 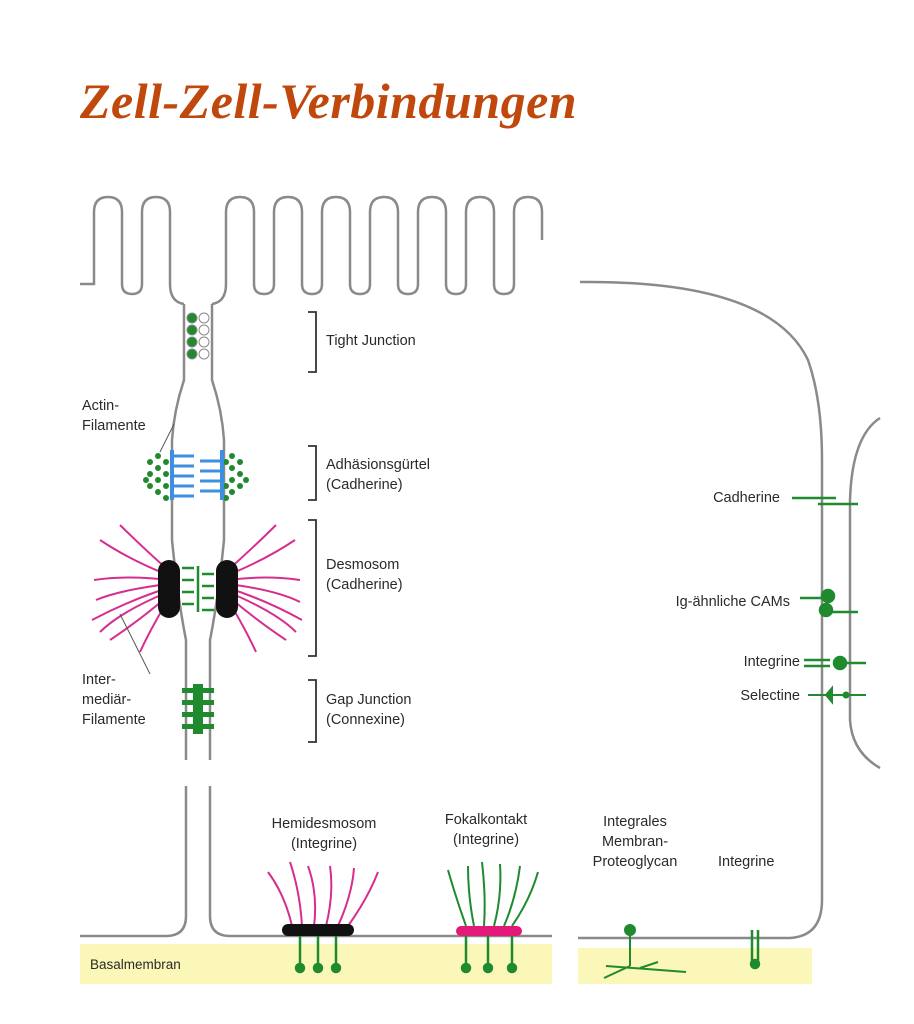 What do you see at coordinates (746, 862) in the screenshot?
I see `label-integrine-basal: Integrine` at bounding box center [746, 862].